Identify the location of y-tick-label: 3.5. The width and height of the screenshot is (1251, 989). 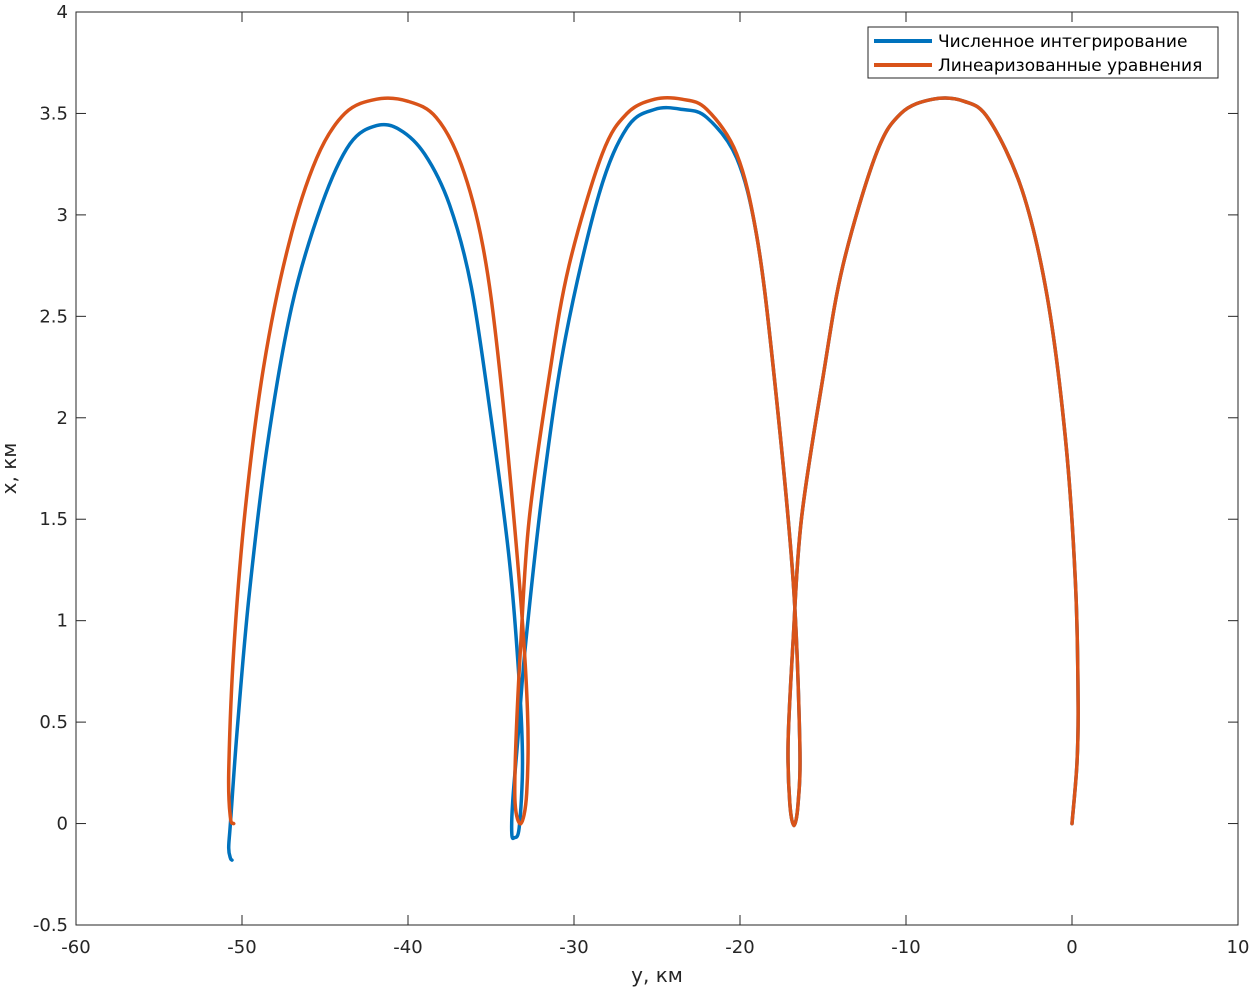
(53, 113).